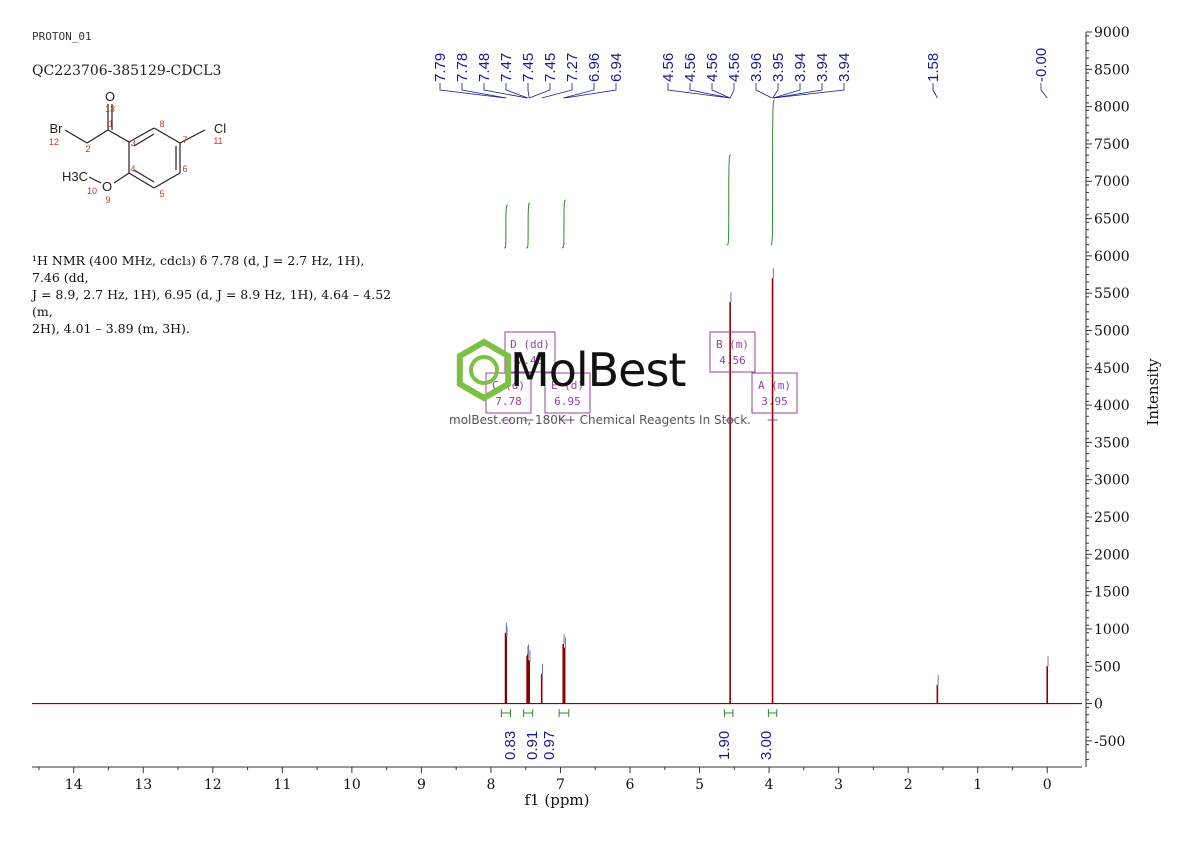  I want to click on peak-shift-label: 7.79, so click(440, 67).